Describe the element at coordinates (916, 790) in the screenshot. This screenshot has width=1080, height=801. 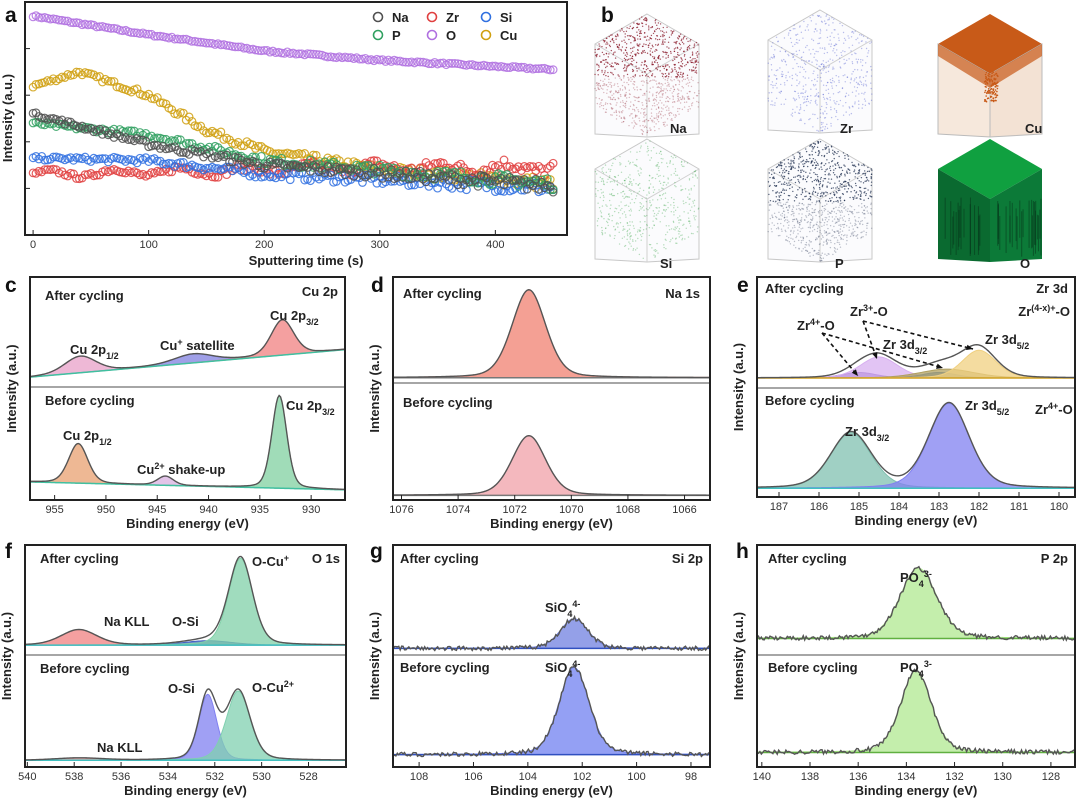
I see `x-axis-label: Binding energy (eV)` at that location.